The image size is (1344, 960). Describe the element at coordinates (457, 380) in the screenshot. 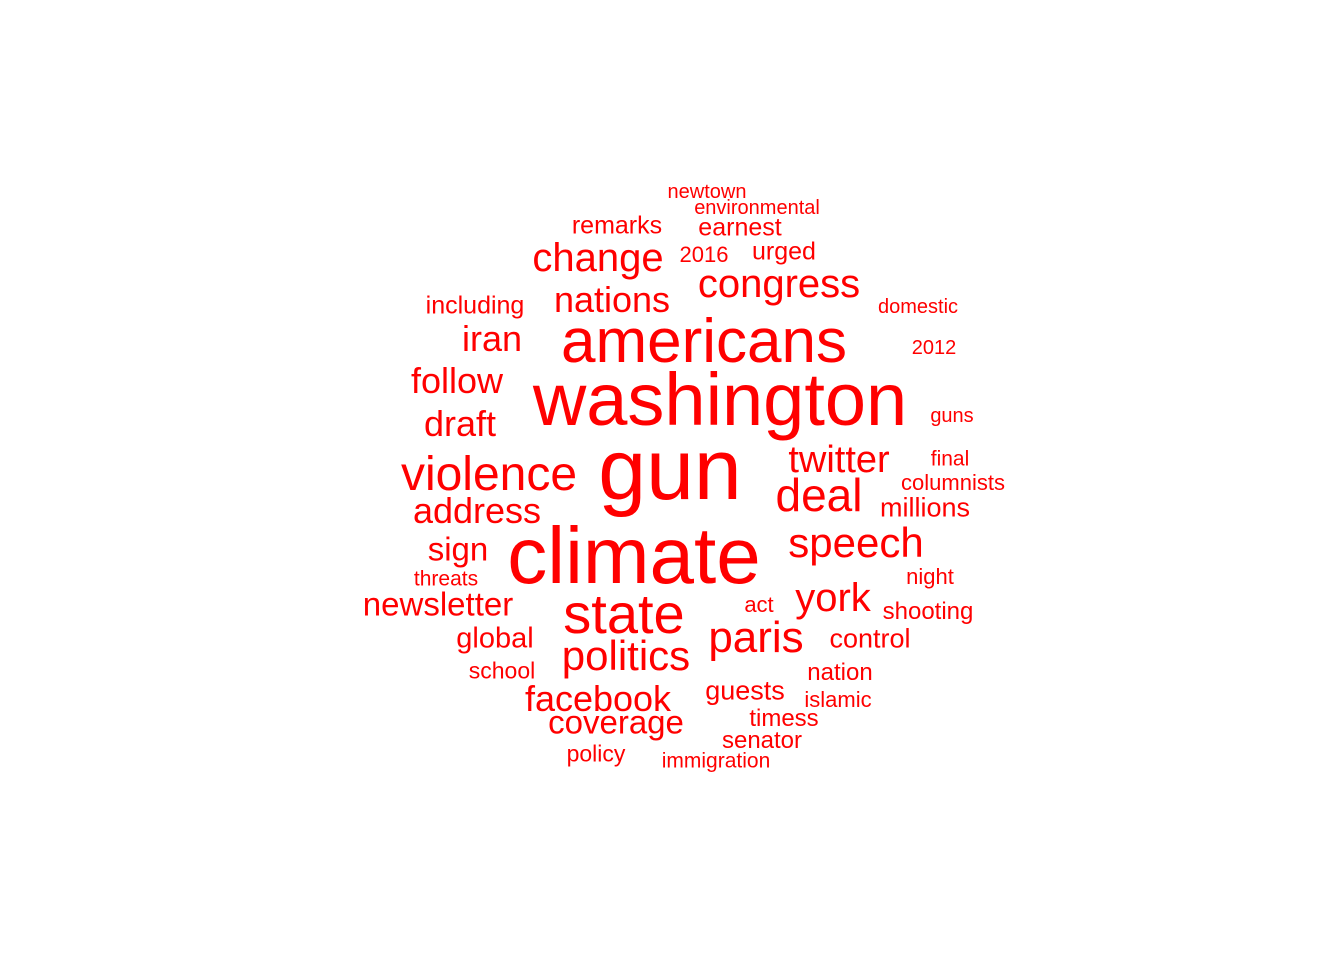

I see `word-follow: follow` at that location.